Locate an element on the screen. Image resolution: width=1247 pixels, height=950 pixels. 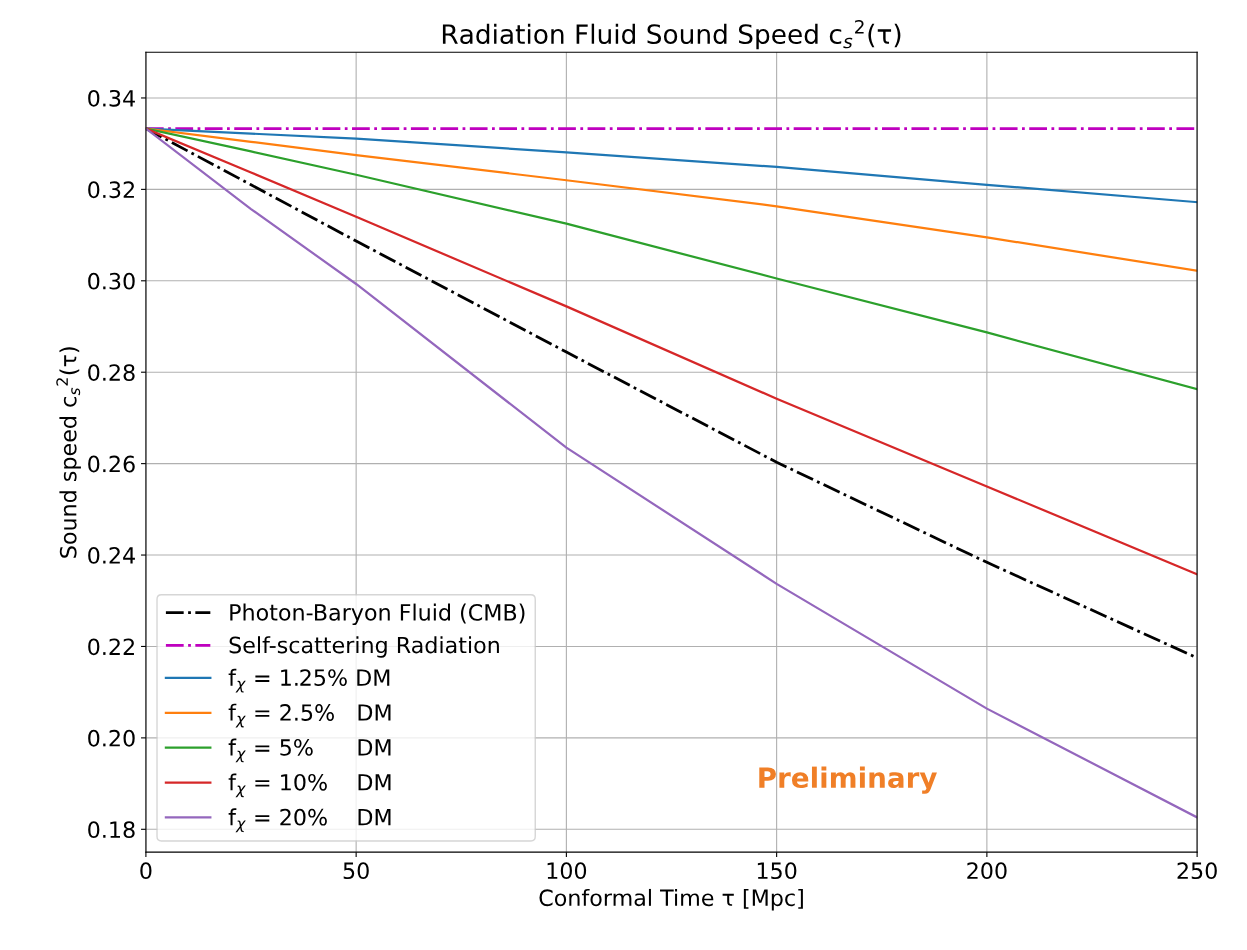
x-tick-label: 100 is located at coordinates (567, 871).